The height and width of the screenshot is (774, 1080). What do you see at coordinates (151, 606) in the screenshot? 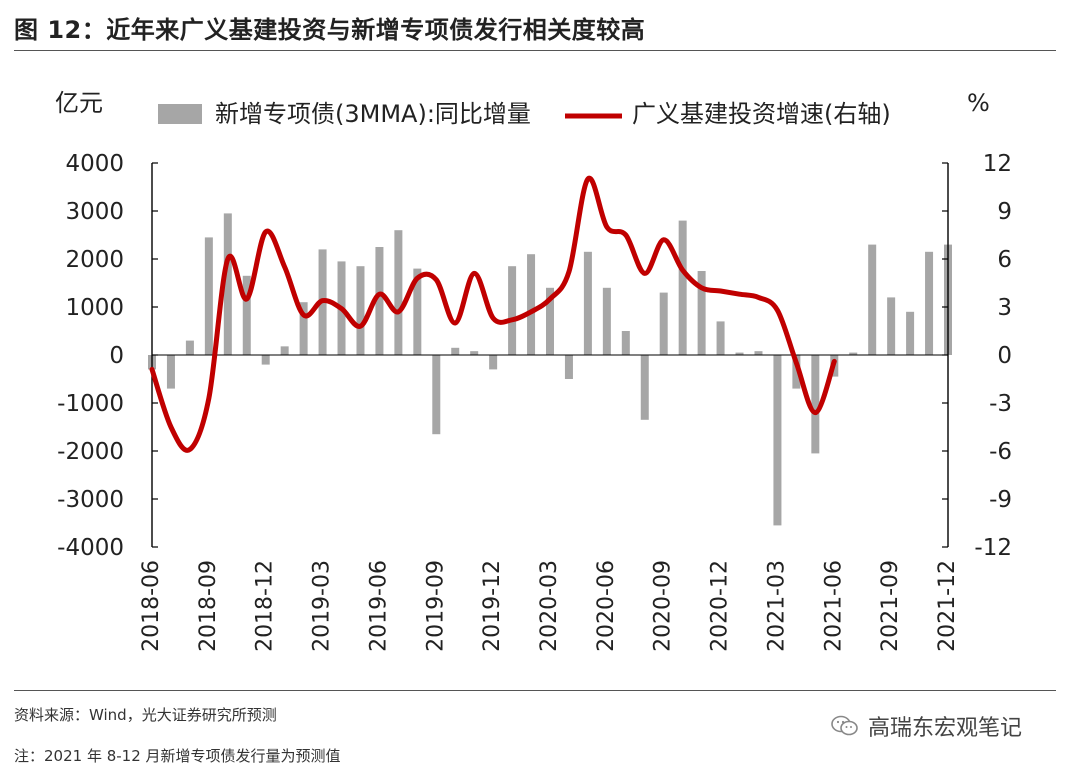
I see `x-tick-label: 2018-06` at bounding box center [151, 606].